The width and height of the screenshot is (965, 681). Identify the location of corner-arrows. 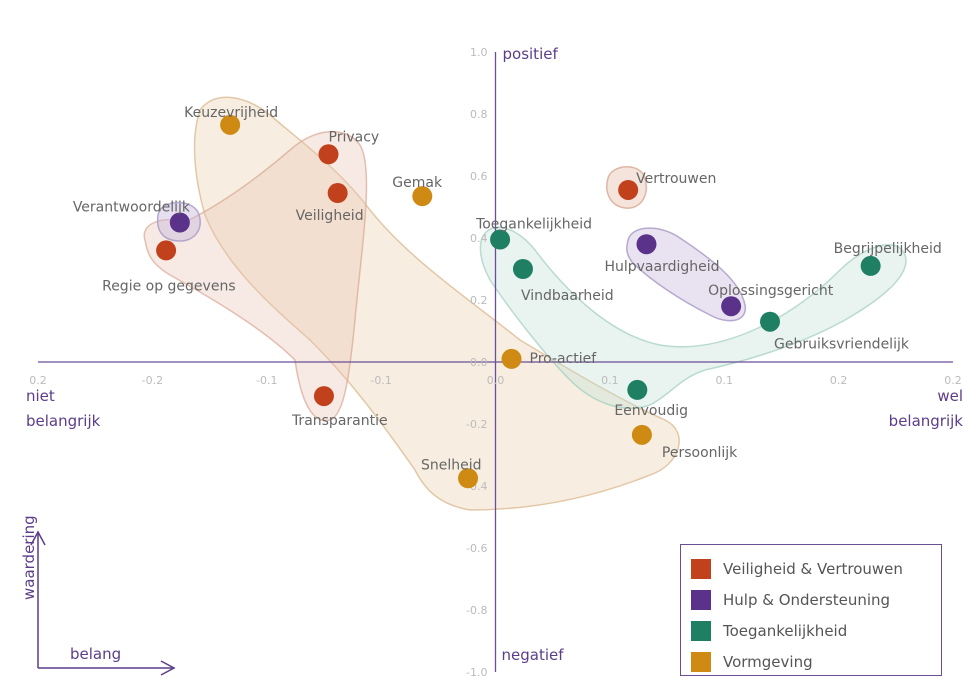
(103, 603).